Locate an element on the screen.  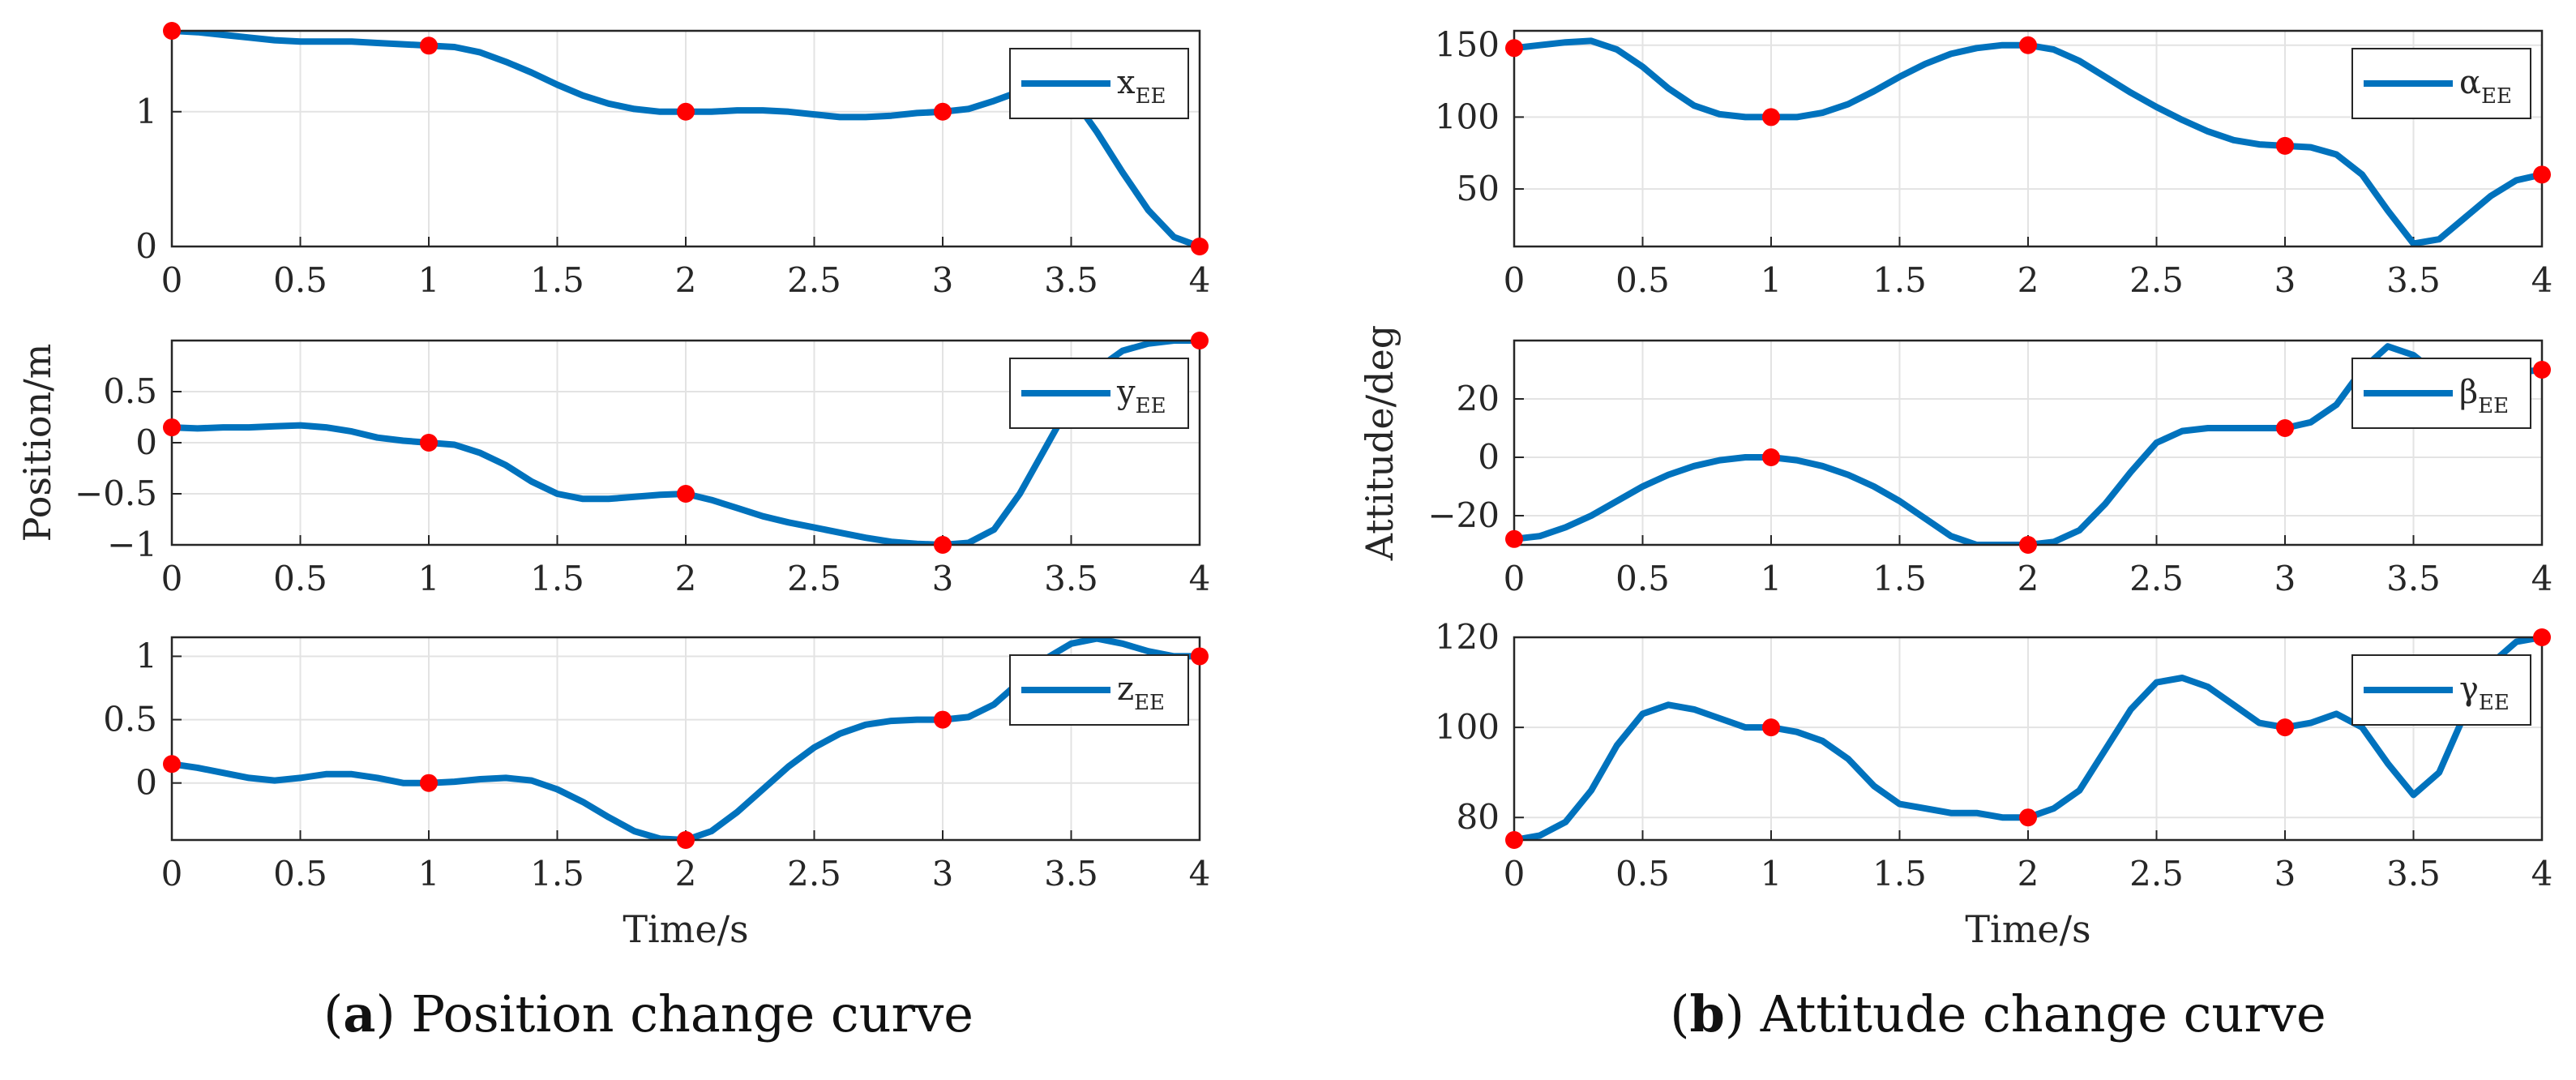
y-tick-label: 120 is located at coordinates (1467, 637).